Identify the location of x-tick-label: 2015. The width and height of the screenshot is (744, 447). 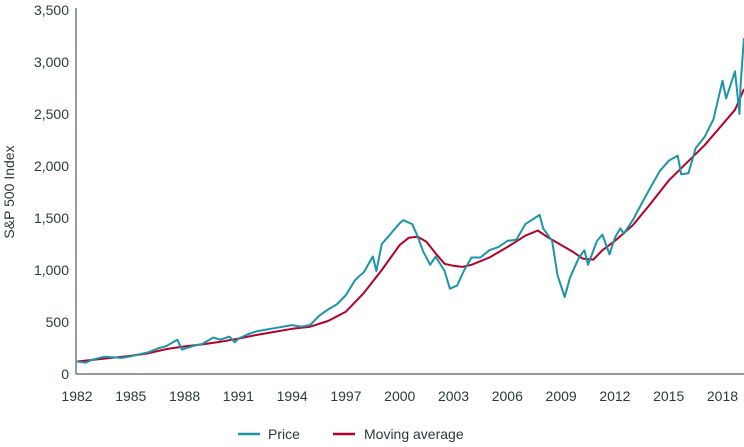
(668, 396).